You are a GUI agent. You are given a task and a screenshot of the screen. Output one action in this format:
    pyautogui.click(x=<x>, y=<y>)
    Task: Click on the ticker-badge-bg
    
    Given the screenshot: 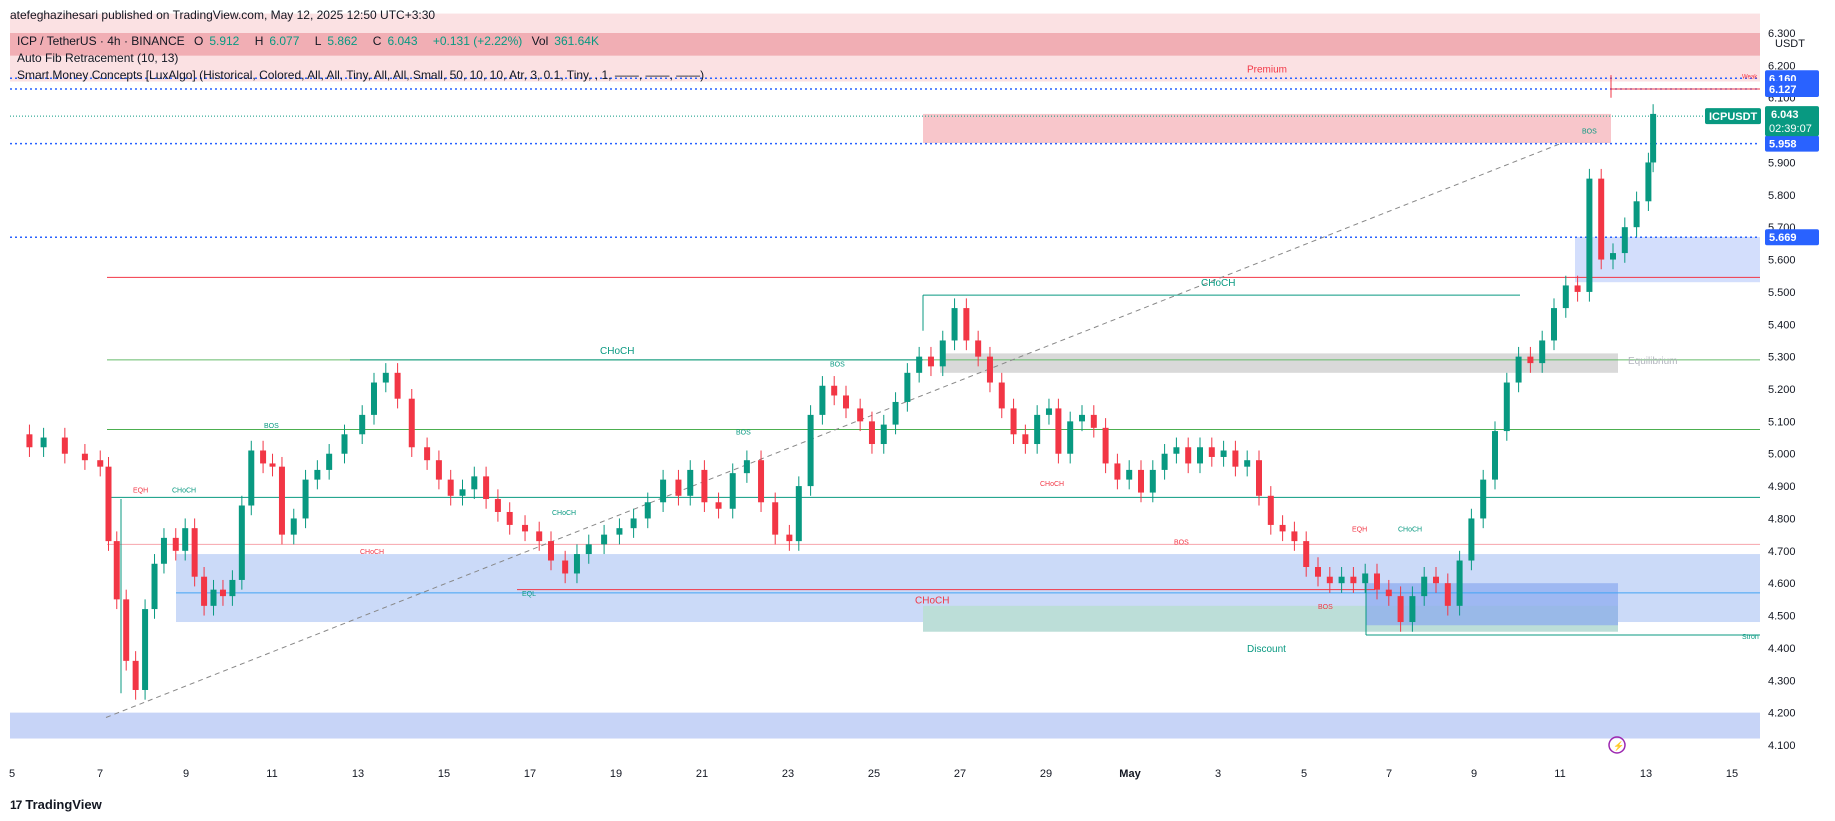 What is the action you would take?
    pyautogui.click(x=1733, y=116)
    